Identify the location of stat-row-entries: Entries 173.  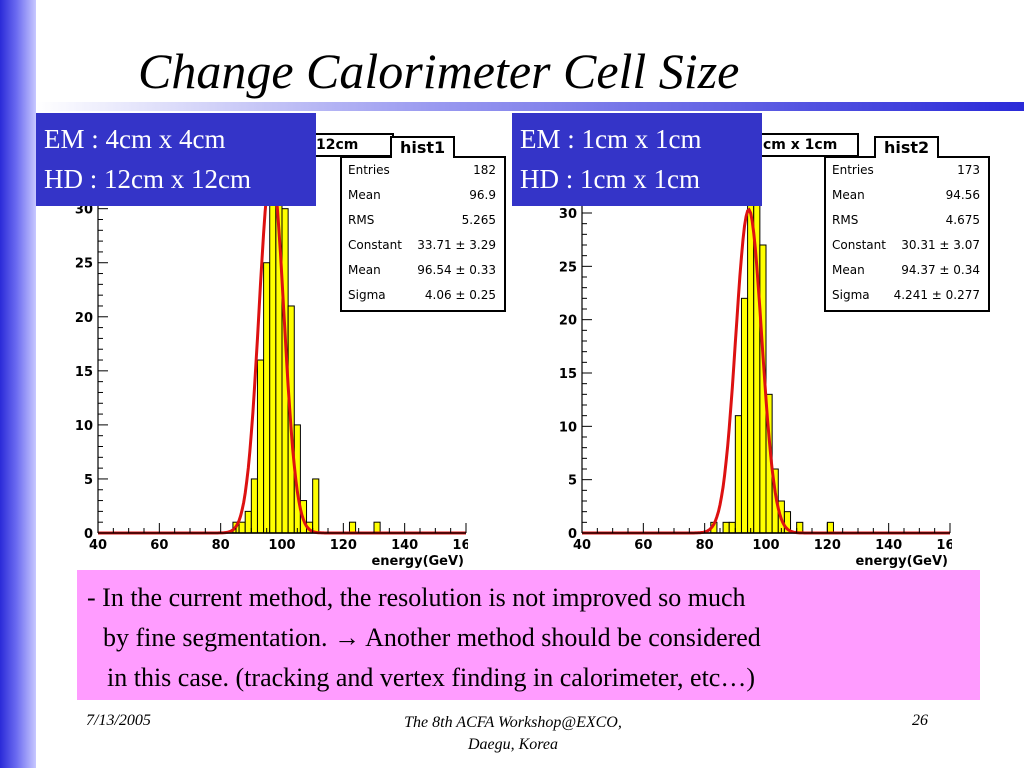
(907, 170).